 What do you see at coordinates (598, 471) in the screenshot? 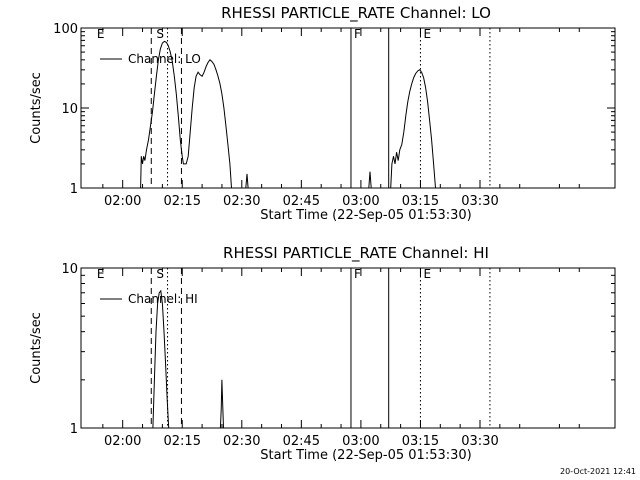
I see `plot-timestamp: 20-Oct-2021 12:41` at bounding box center [598, 471].